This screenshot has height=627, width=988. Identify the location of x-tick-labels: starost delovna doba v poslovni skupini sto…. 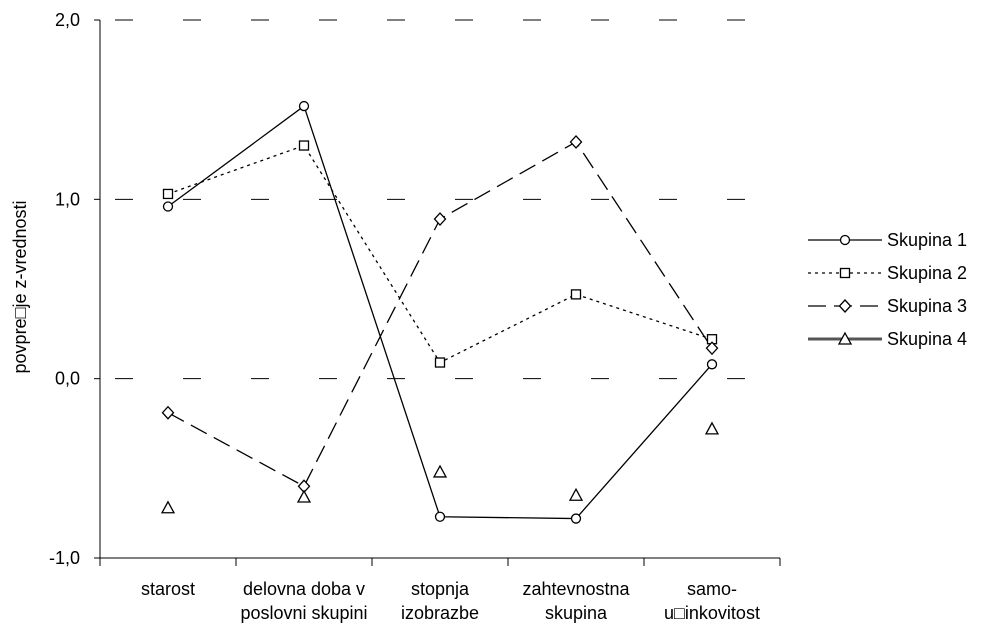
(450, 601).